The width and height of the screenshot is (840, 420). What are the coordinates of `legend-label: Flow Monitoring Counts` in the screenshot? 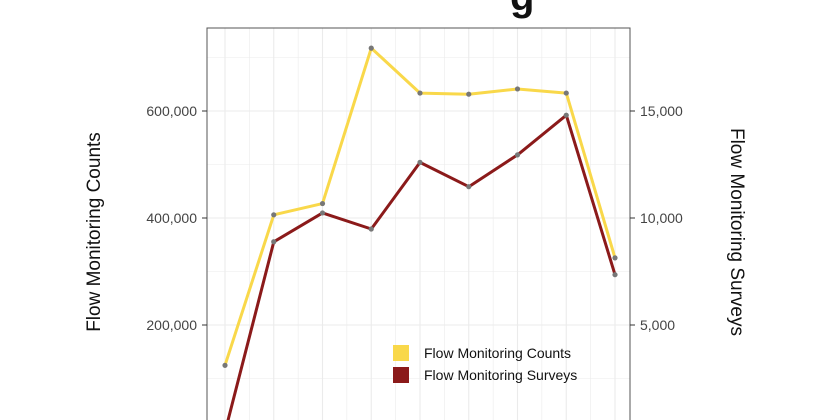 It's located at (497, 353).